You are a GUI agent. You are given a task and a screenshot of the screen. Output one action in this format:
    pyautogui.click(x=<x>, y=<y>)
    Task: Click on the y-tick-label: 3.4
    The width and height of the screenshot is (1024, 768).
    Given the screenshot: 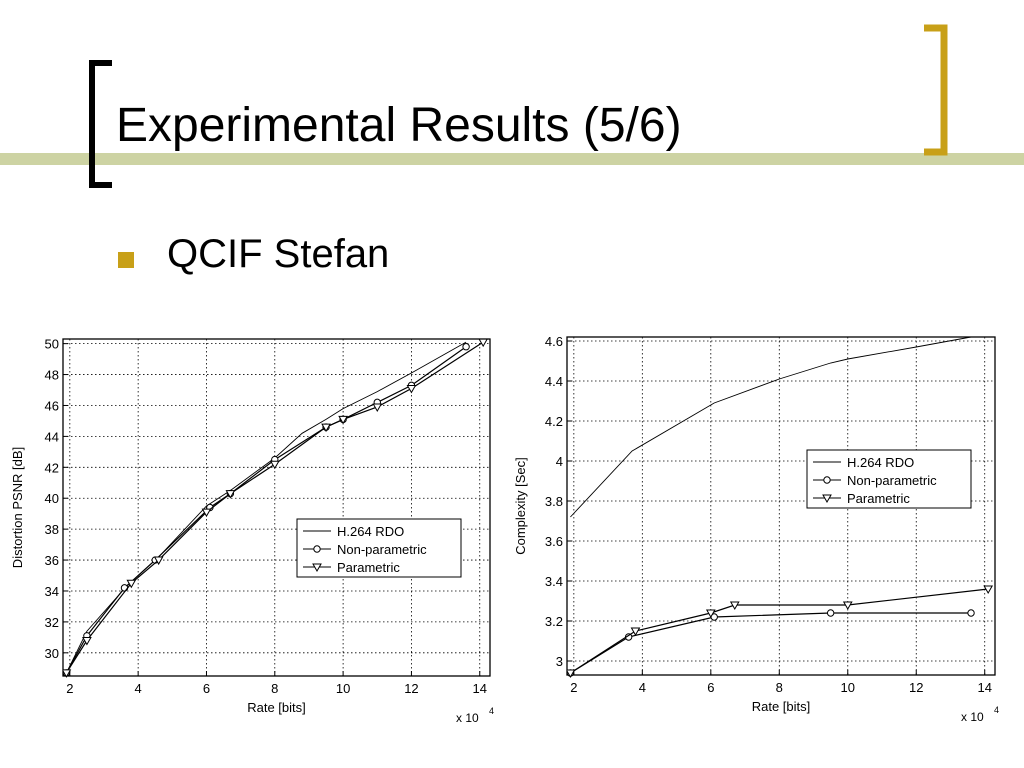 What is the action you would take?
    pyautogui.click(x=554, y=581)
    